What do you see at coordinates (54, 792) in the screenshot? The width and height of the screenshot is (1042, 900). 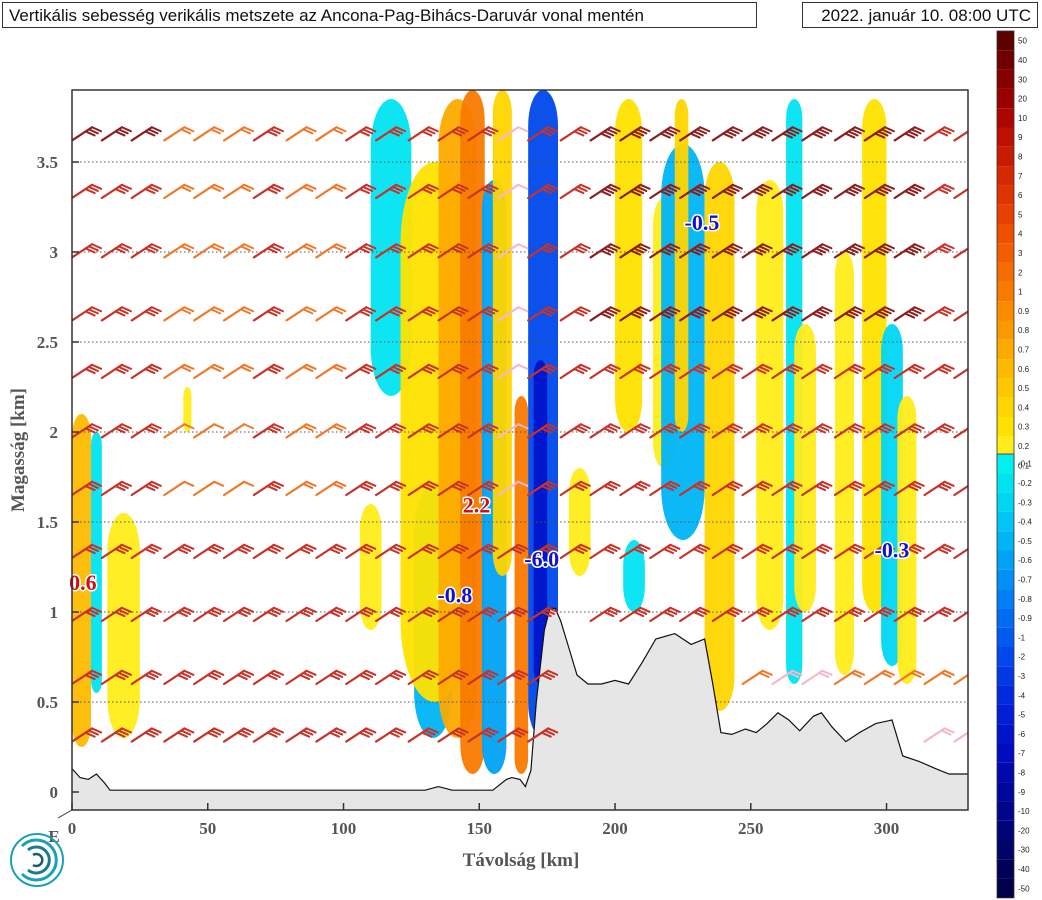 I see `y-tick-label: 0` at bounding box center [54, 792].